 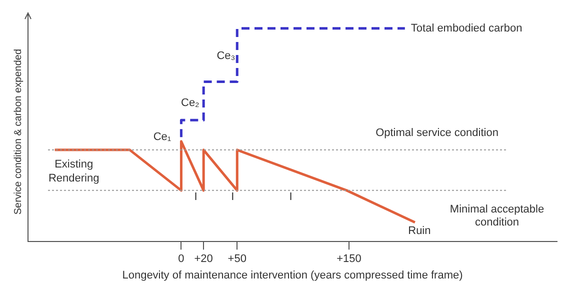 What do you see at coordinates (190, 103) in the screenshot?
I see `annotation: Ce₂` at bounding box center [190, 103].